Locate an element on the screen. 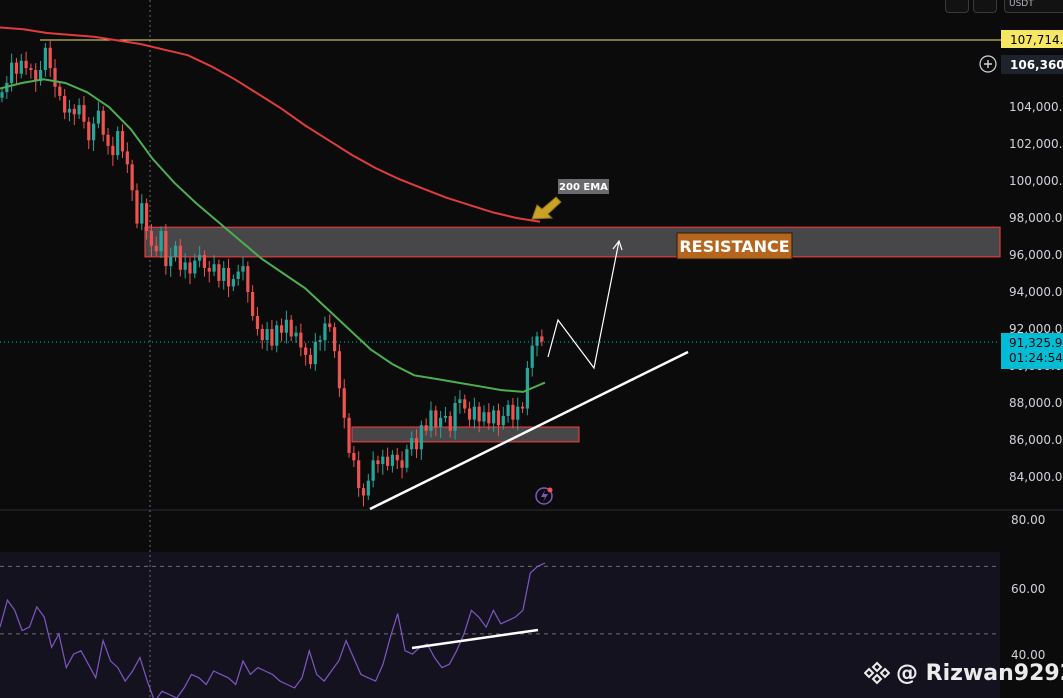  trendline-support is located at coordinates (529, 430).